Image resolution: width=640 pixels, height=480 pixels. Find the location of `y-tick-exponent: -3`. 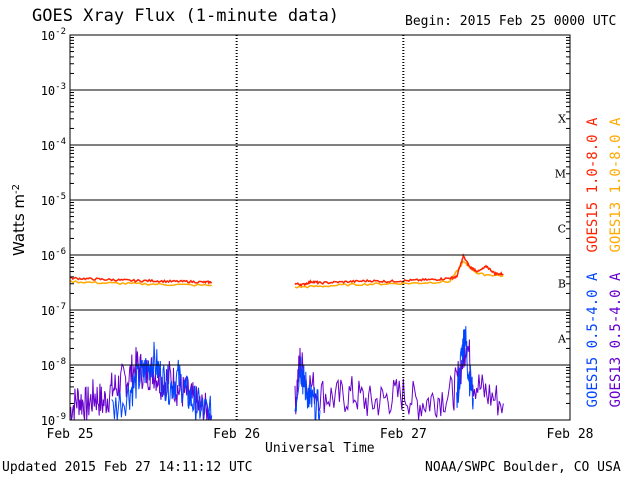

y-tick-exponent: -3 is located at coordinates (60, 87).